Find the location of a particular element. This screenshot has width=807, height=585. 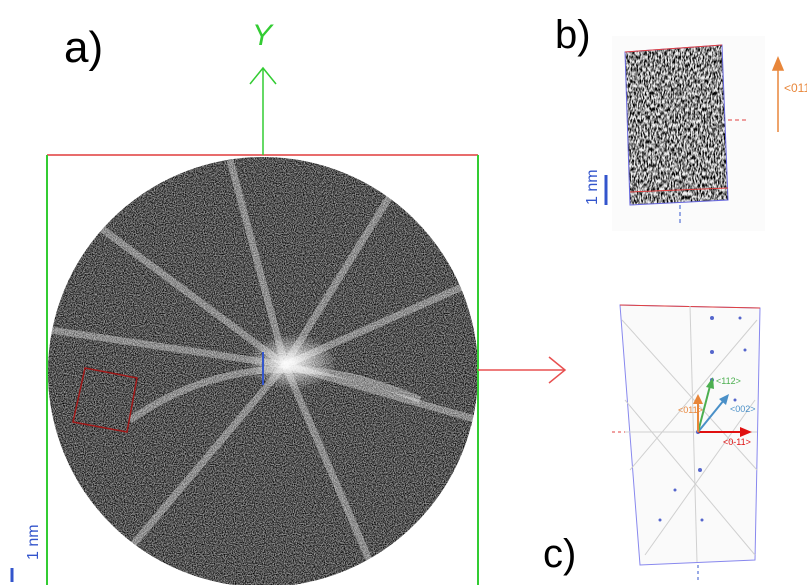

vector-label: <002> is located at coordinates (743, 409).